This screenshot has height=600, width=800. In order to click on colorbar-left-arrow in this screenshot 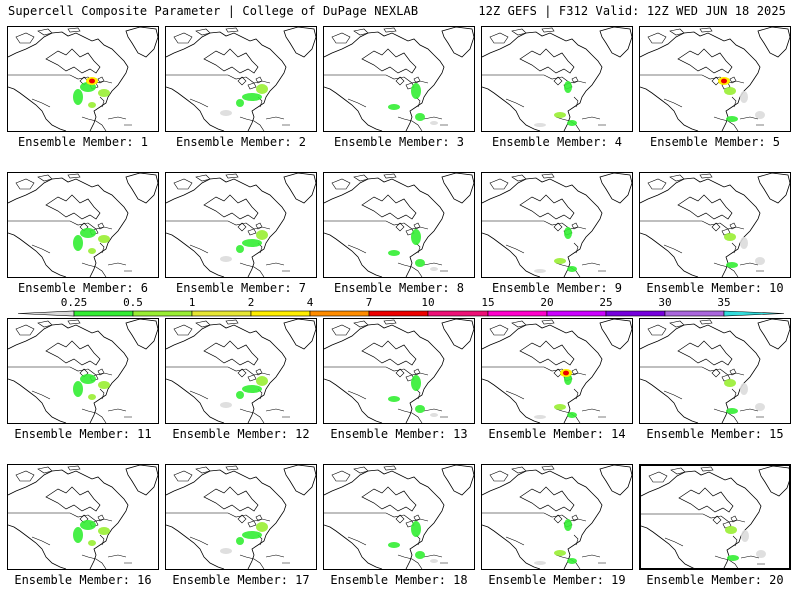, I will do `click(46, 313)`.